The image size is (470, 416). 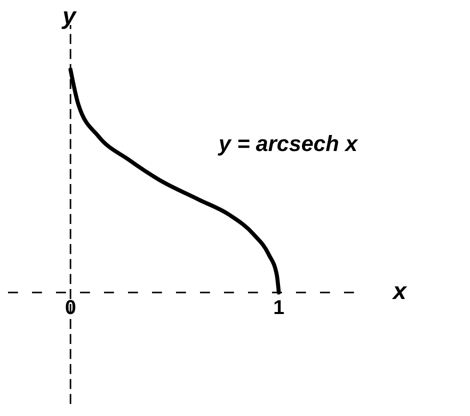 I want to click on x-axis-title: x, so click(x=399, y=292).